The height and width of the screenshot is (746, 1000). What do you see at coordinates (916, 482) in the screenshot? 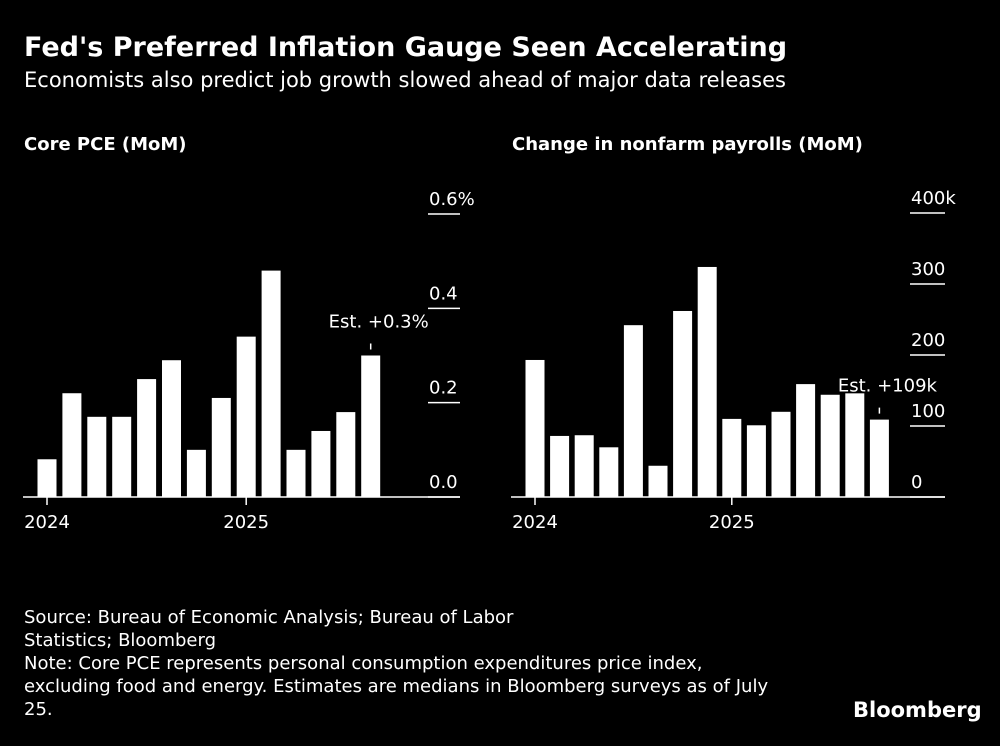
I see `y-tick-label: 0` at bounding box center [916, 482].